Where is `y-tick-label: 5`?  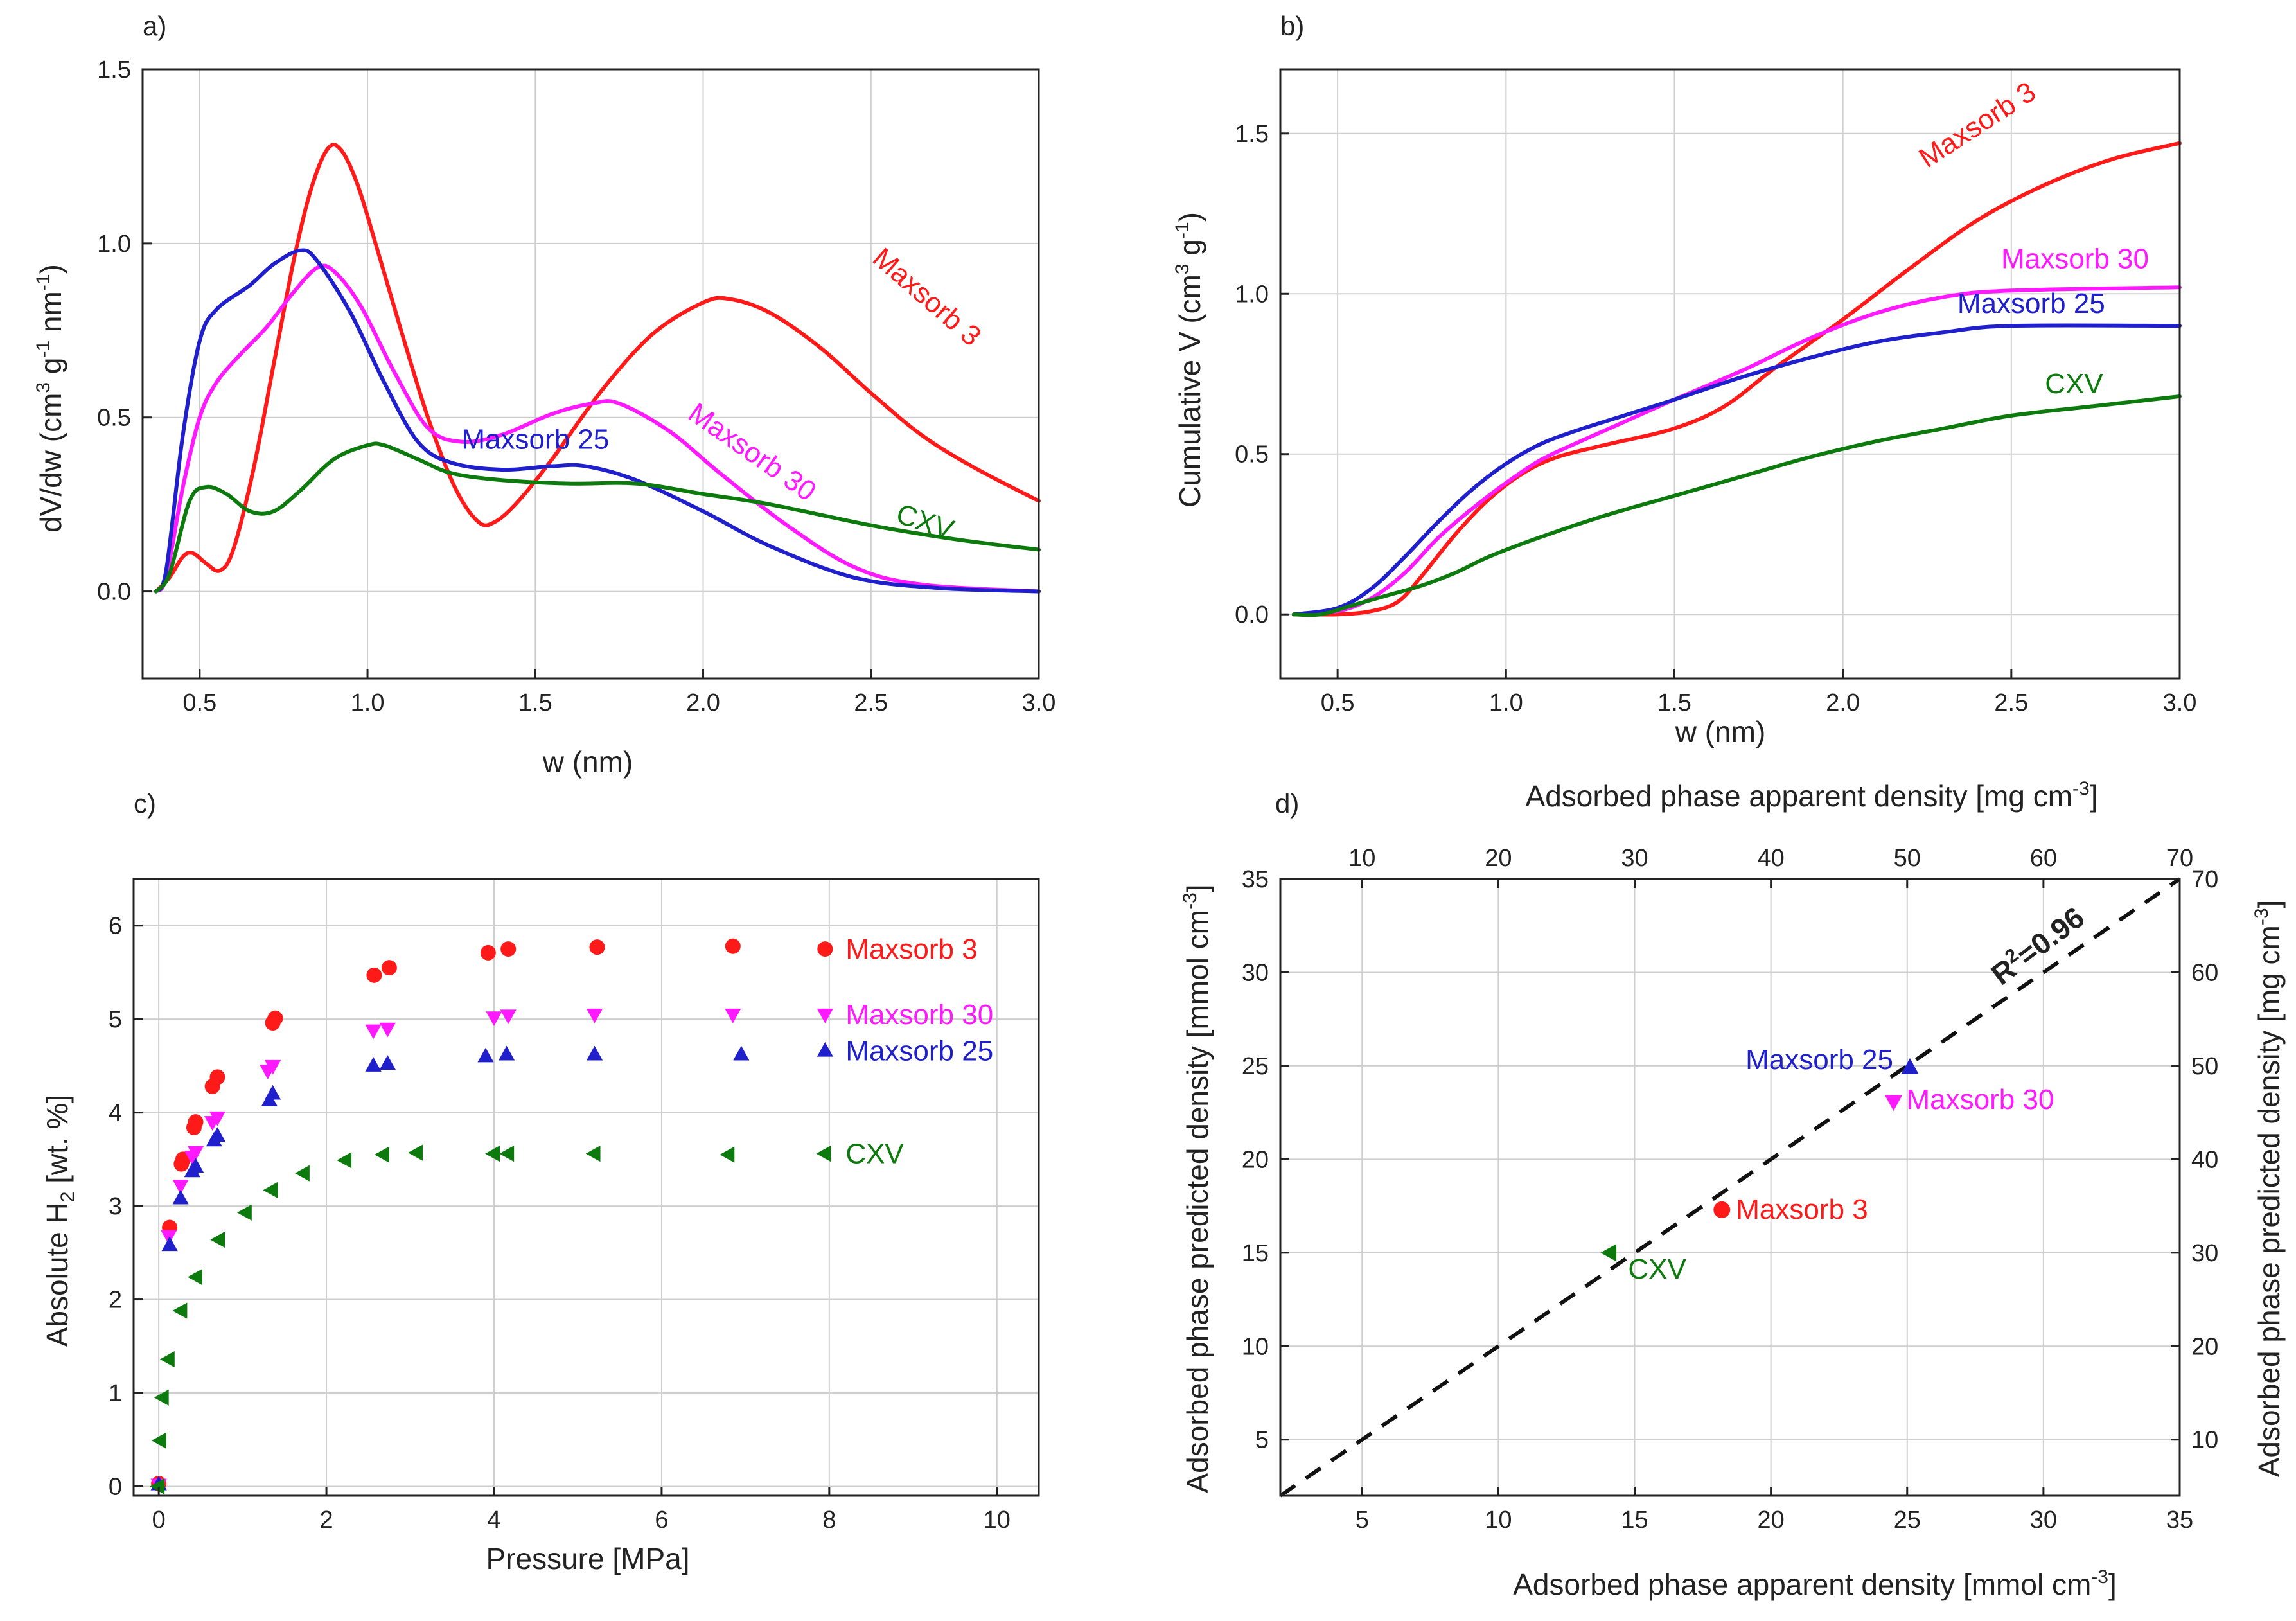 y-tick-label: 5 is located at coordinates (1262, 1440).